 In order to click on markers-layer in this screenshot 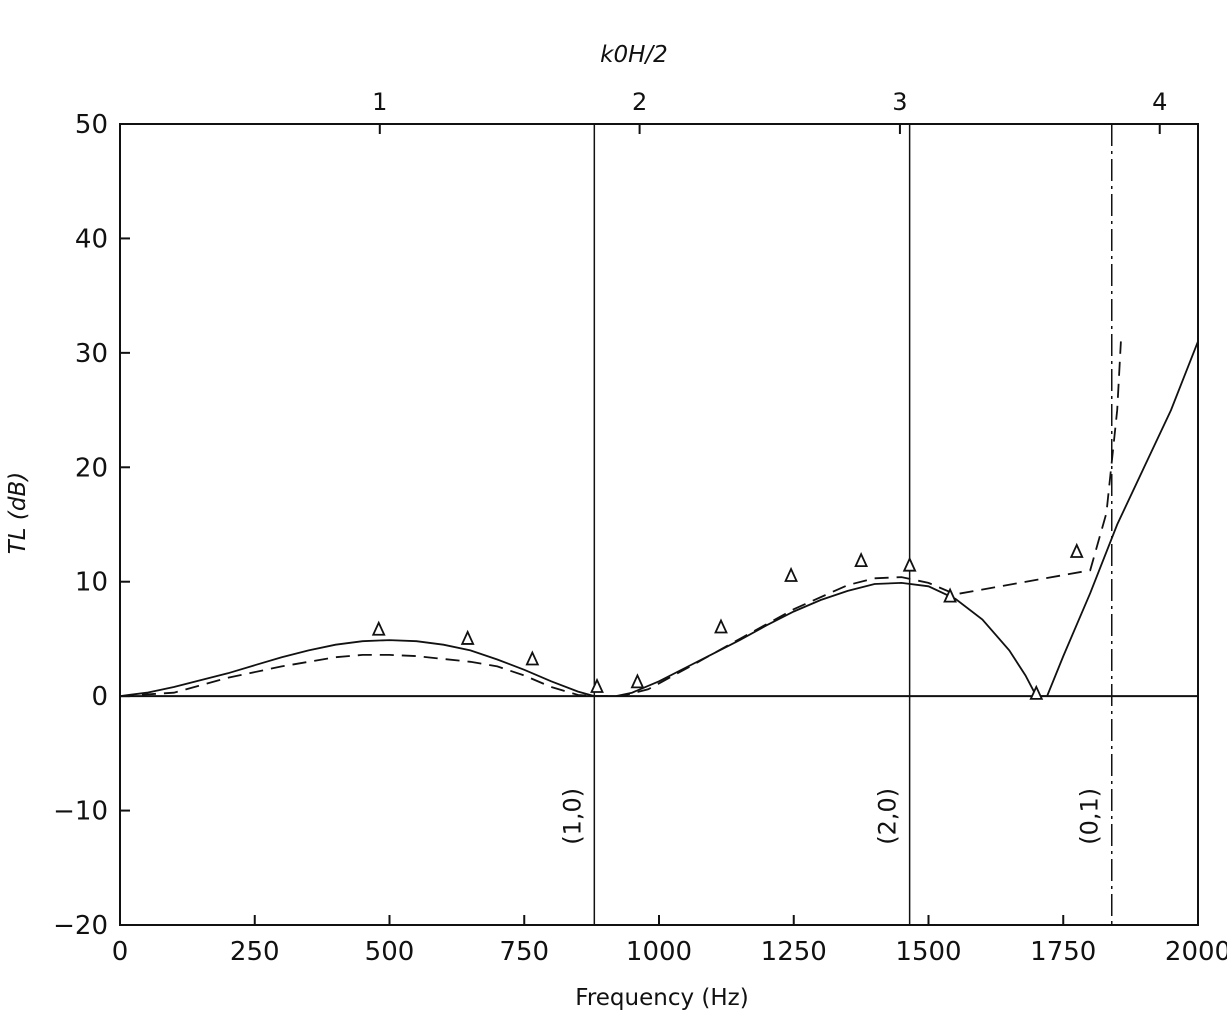, I will do `click(727, 621)`.